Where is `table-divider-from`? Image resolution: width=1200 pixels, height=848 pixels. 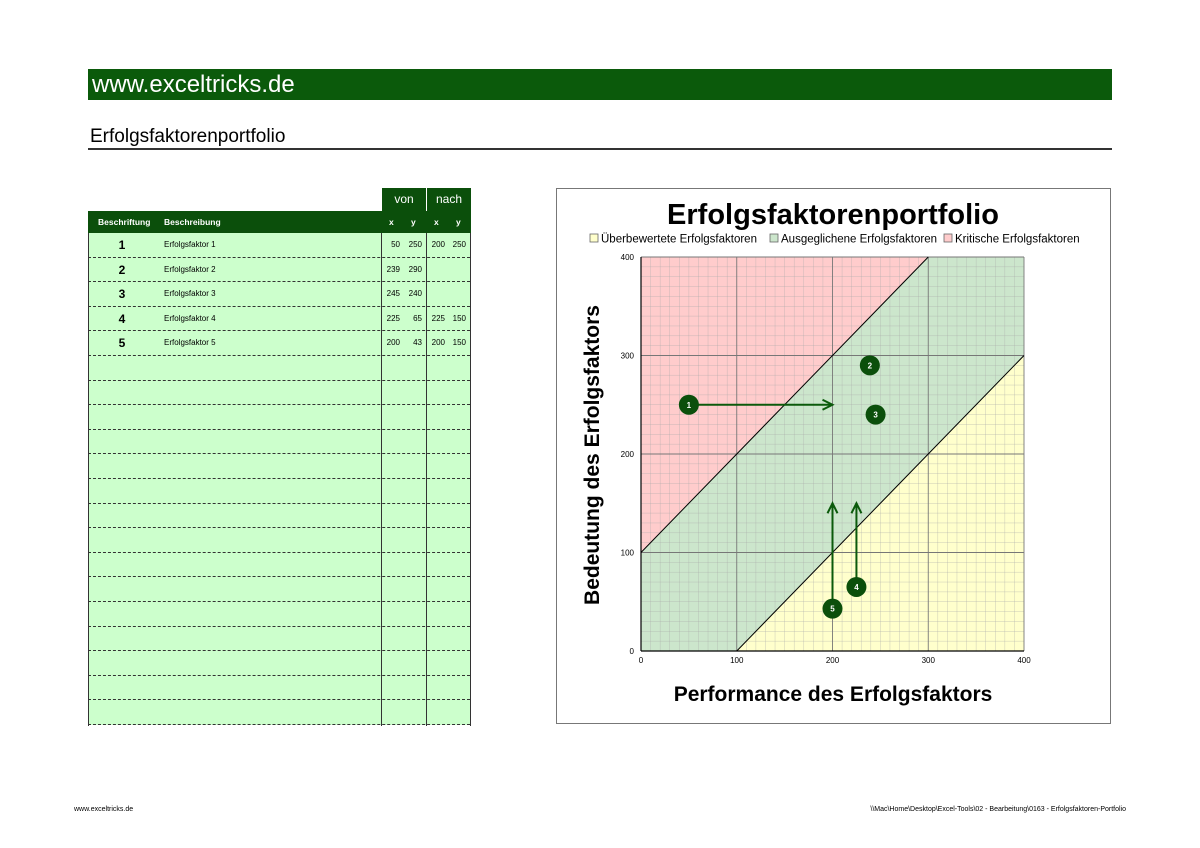
table-divider-from is located at coordinates (381, 479).